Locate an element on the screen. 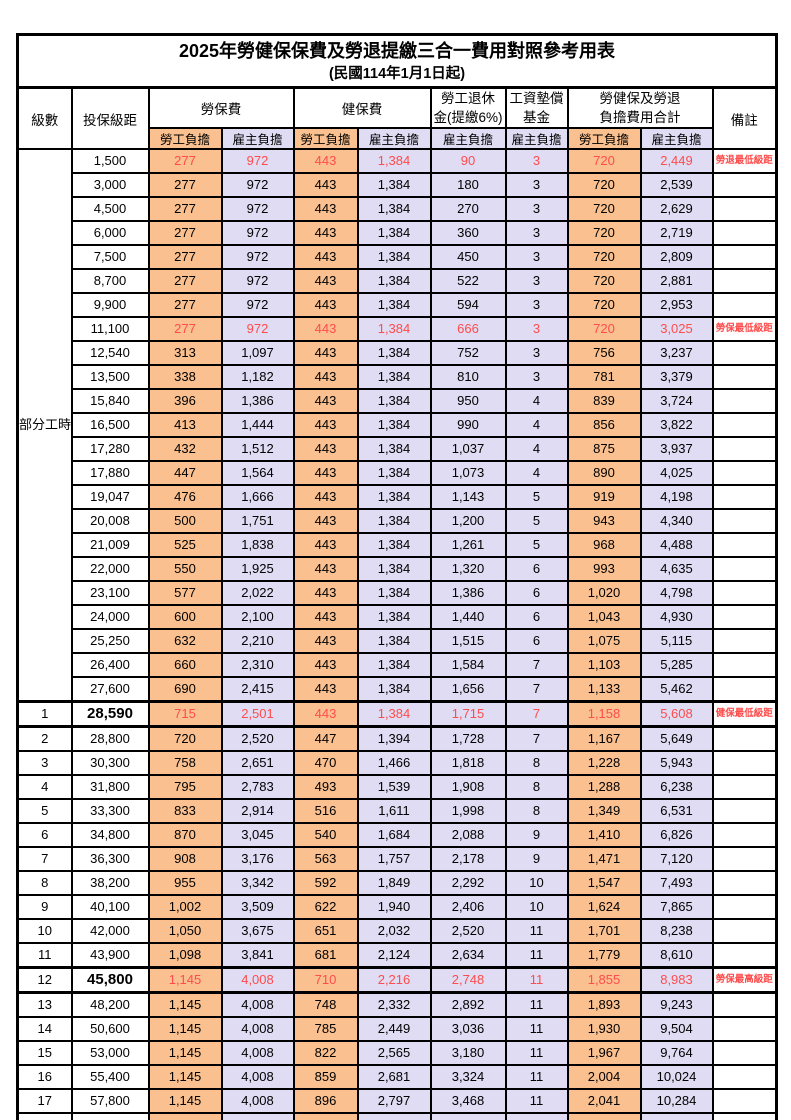 The width and height of the screenshot is (791, 1120). cell-labor-employer: 972 is located at coordinates (257, 305).